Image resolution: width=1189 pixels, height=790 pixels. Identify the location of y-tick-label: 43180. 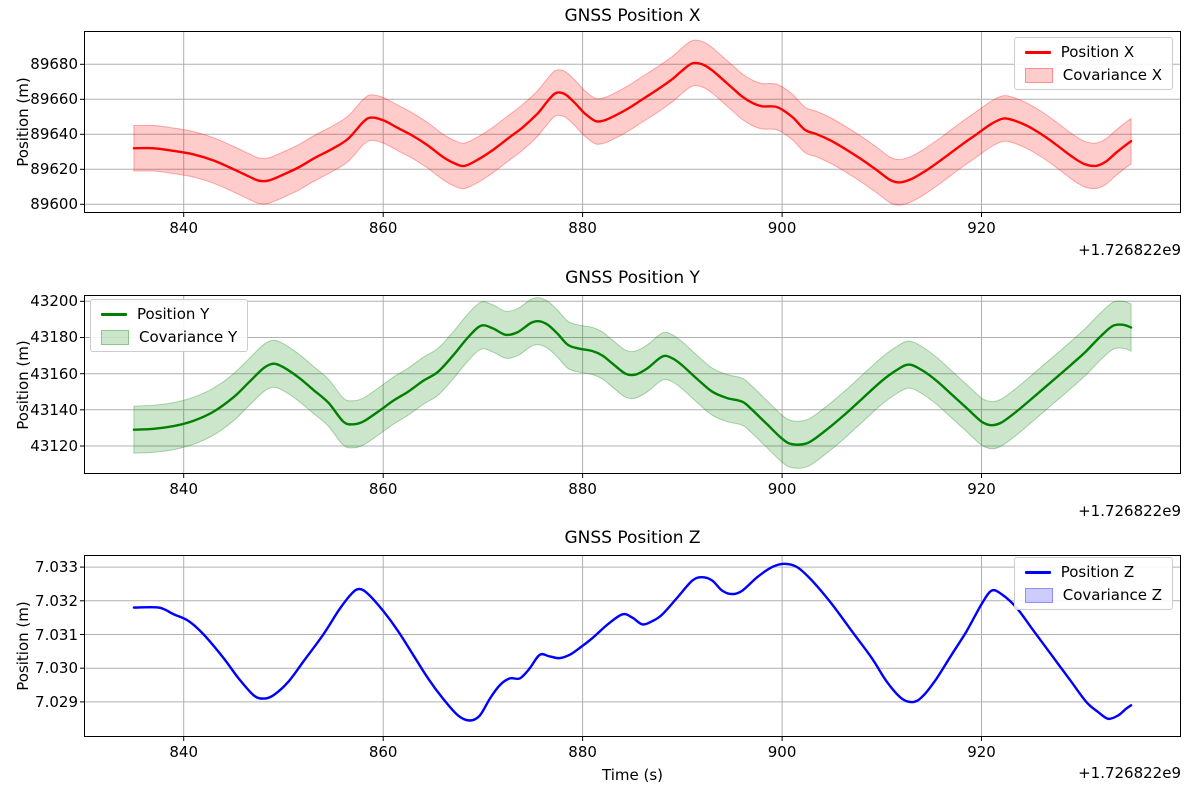
(54, 337).